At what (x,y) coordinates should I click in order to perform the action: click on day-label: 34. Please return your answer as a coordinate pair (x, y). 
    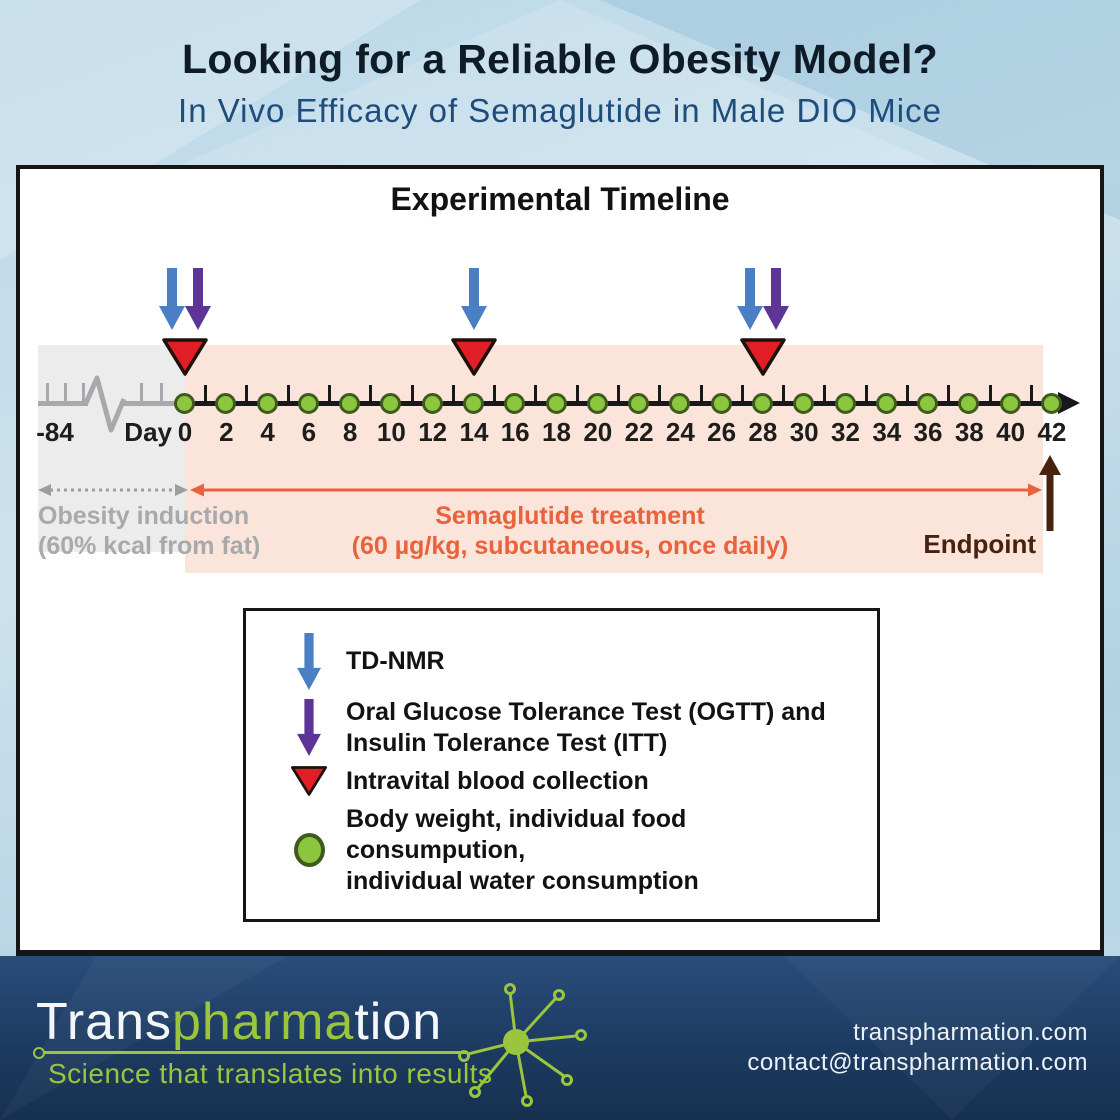
    Looking at the image, I should click on (887, 432).